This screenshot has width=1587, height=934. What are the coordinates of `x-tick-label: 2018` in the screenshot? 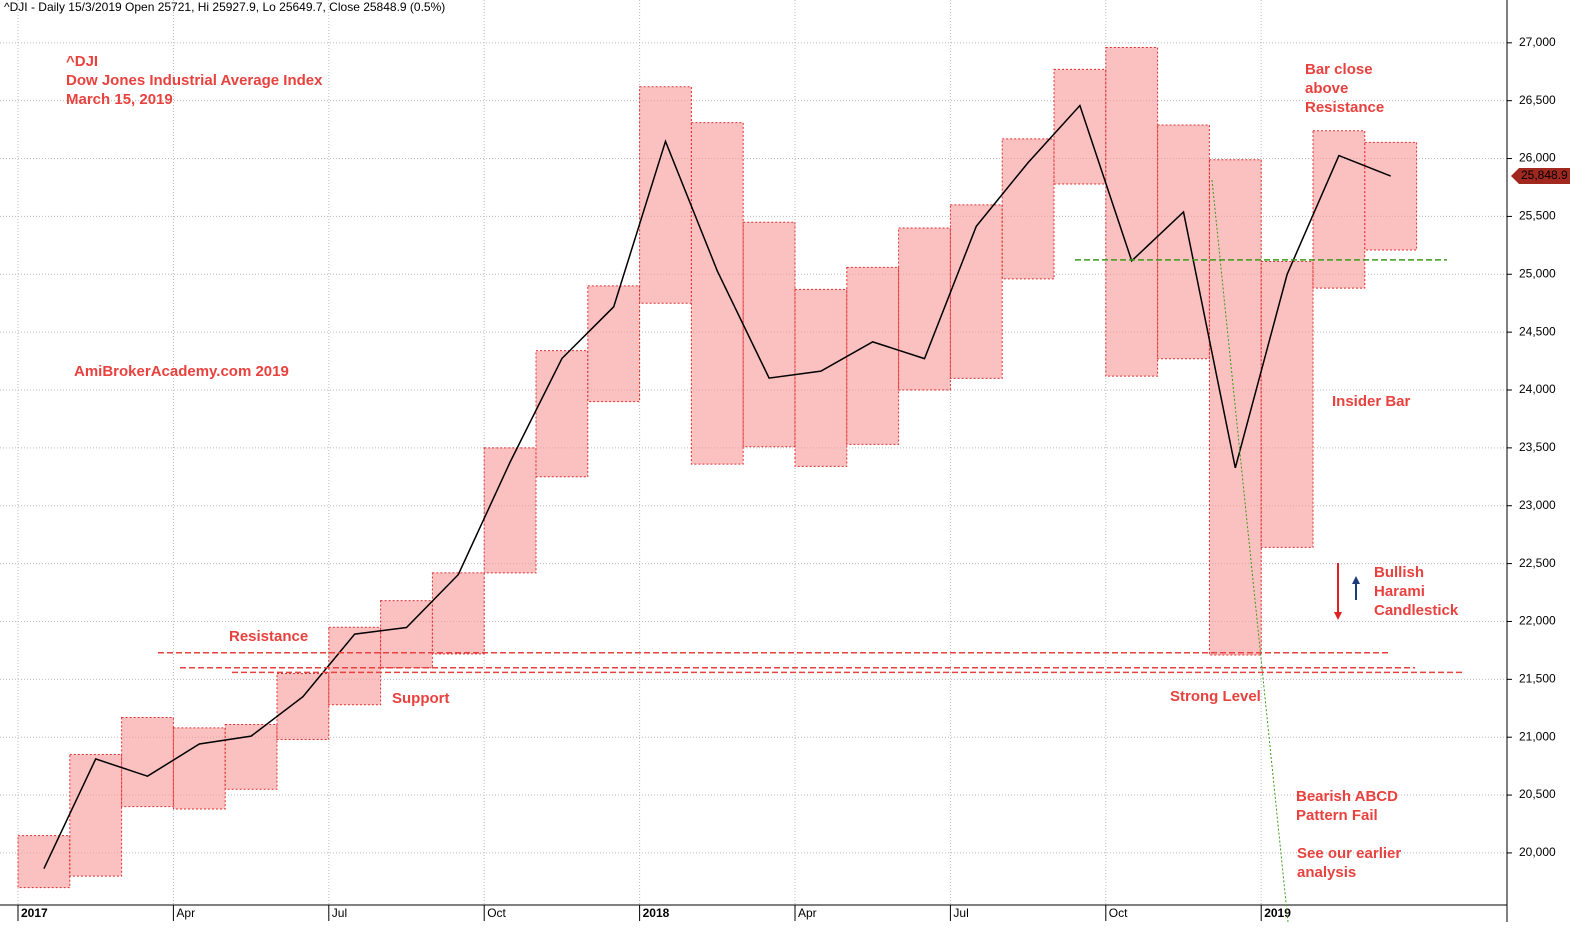 It's located at (656, 913).